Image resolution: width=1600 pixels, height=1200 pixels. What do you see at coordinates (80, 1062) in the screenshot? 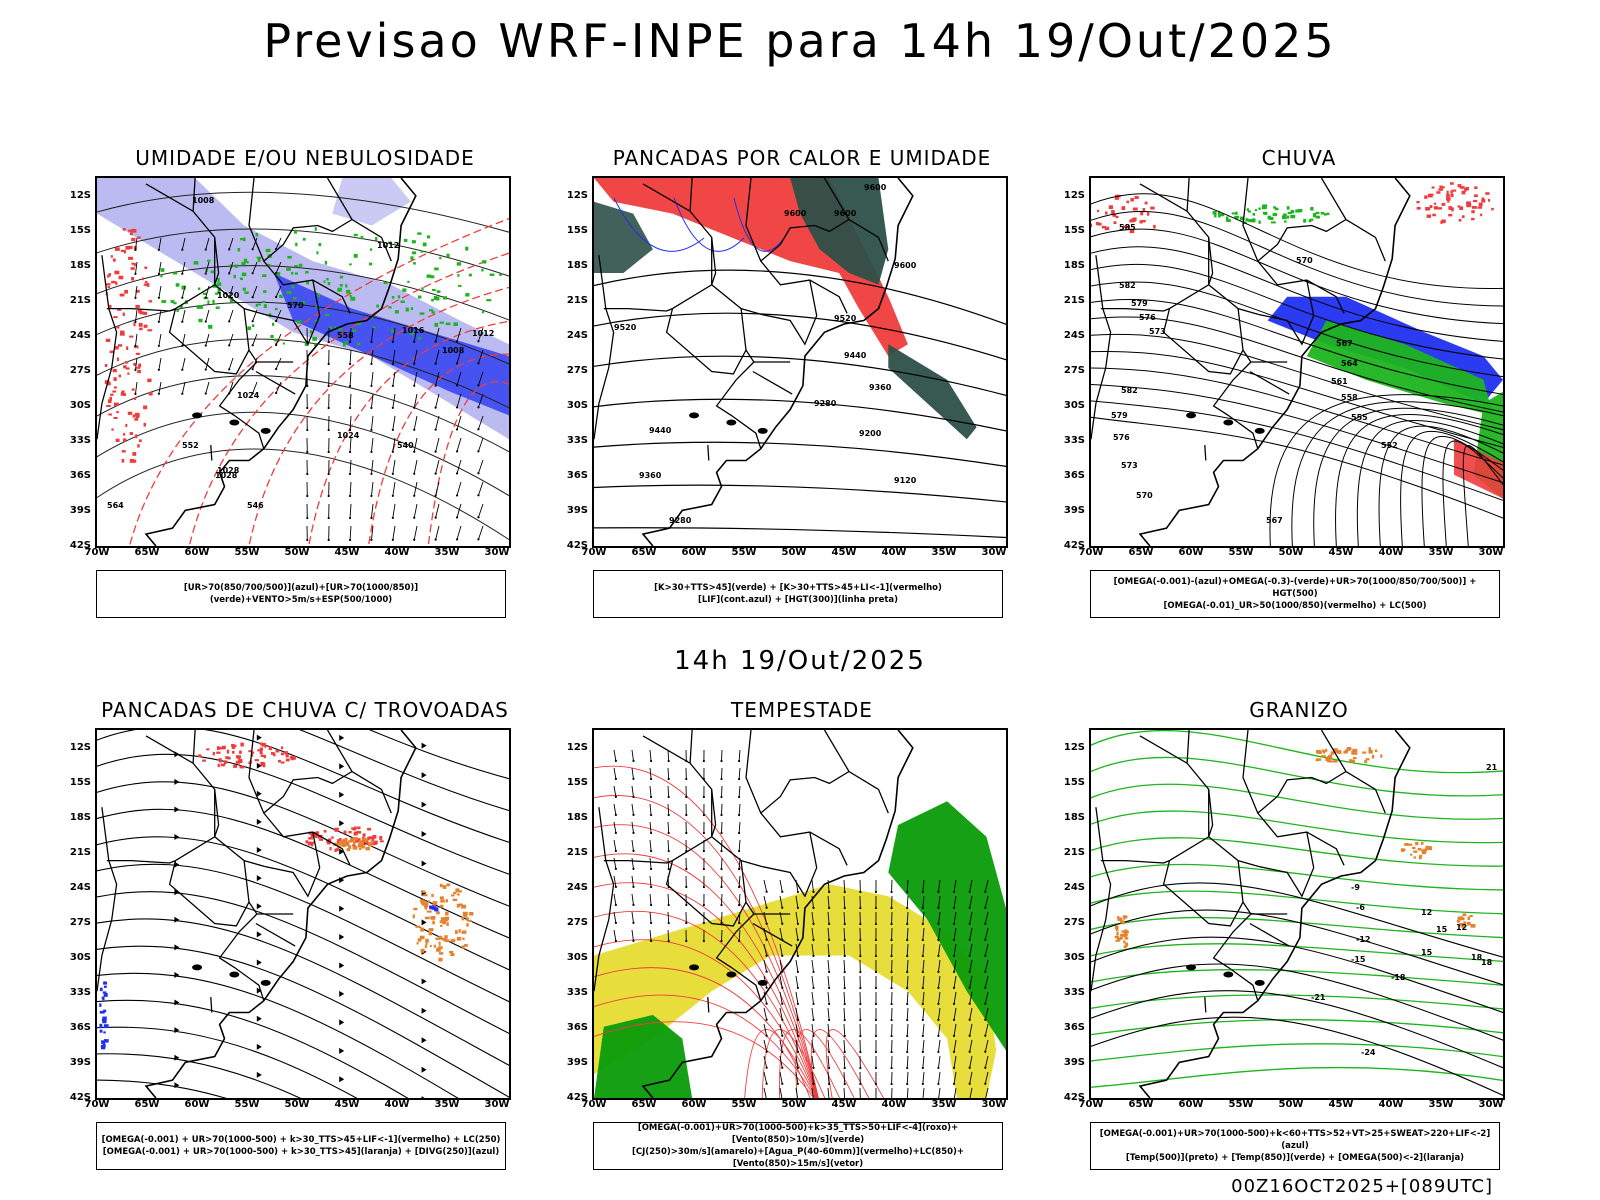
I see `latitude-tick-label: 39S` at bounding box center [80, 1062].